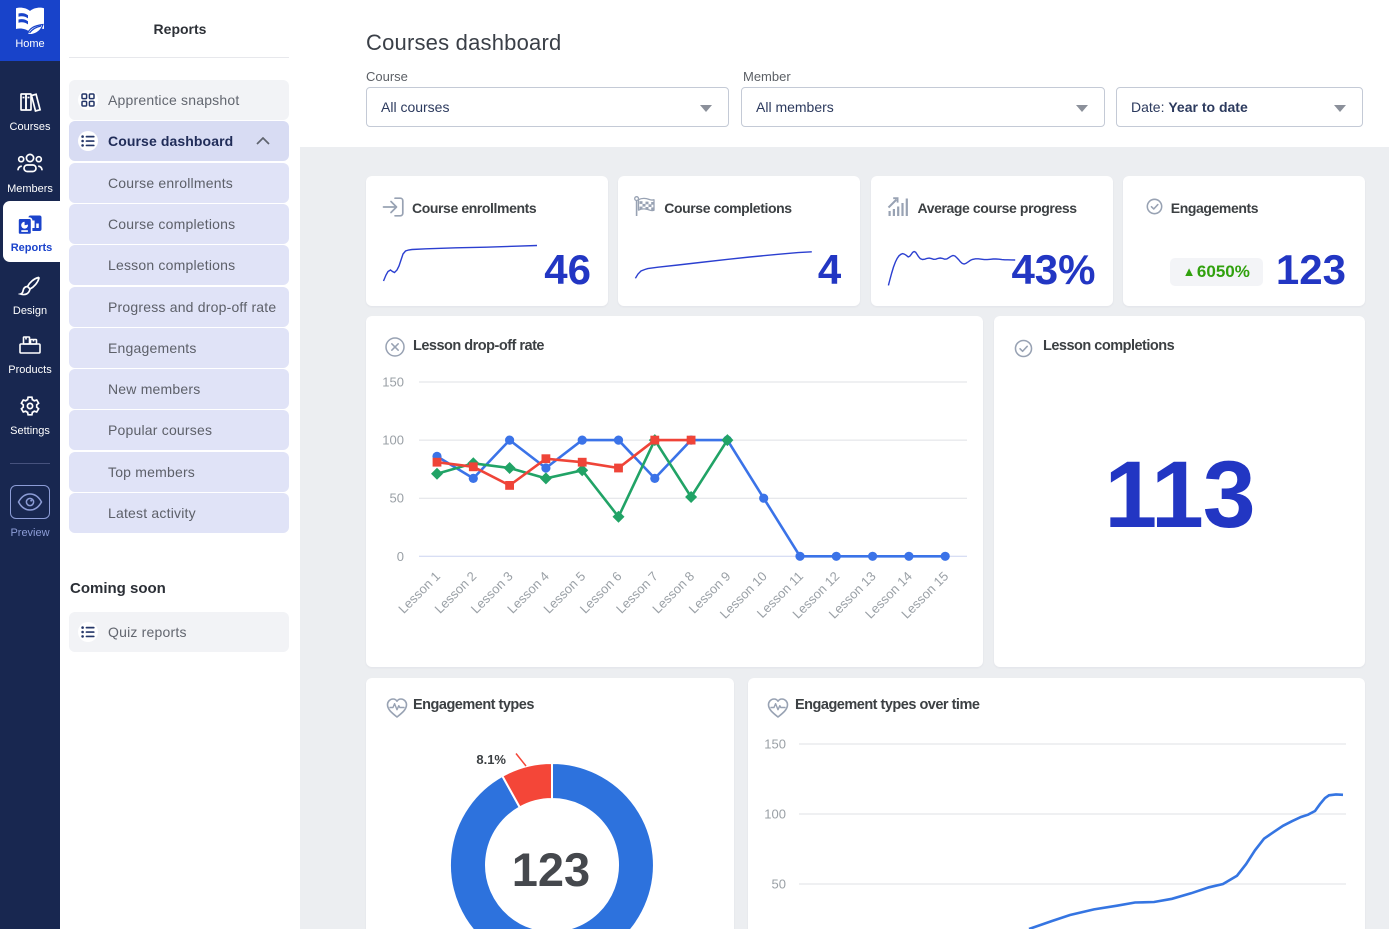  Describe the element at coordinates (551, 869) in the screenshot. I see `svg-text: 123` at that location.